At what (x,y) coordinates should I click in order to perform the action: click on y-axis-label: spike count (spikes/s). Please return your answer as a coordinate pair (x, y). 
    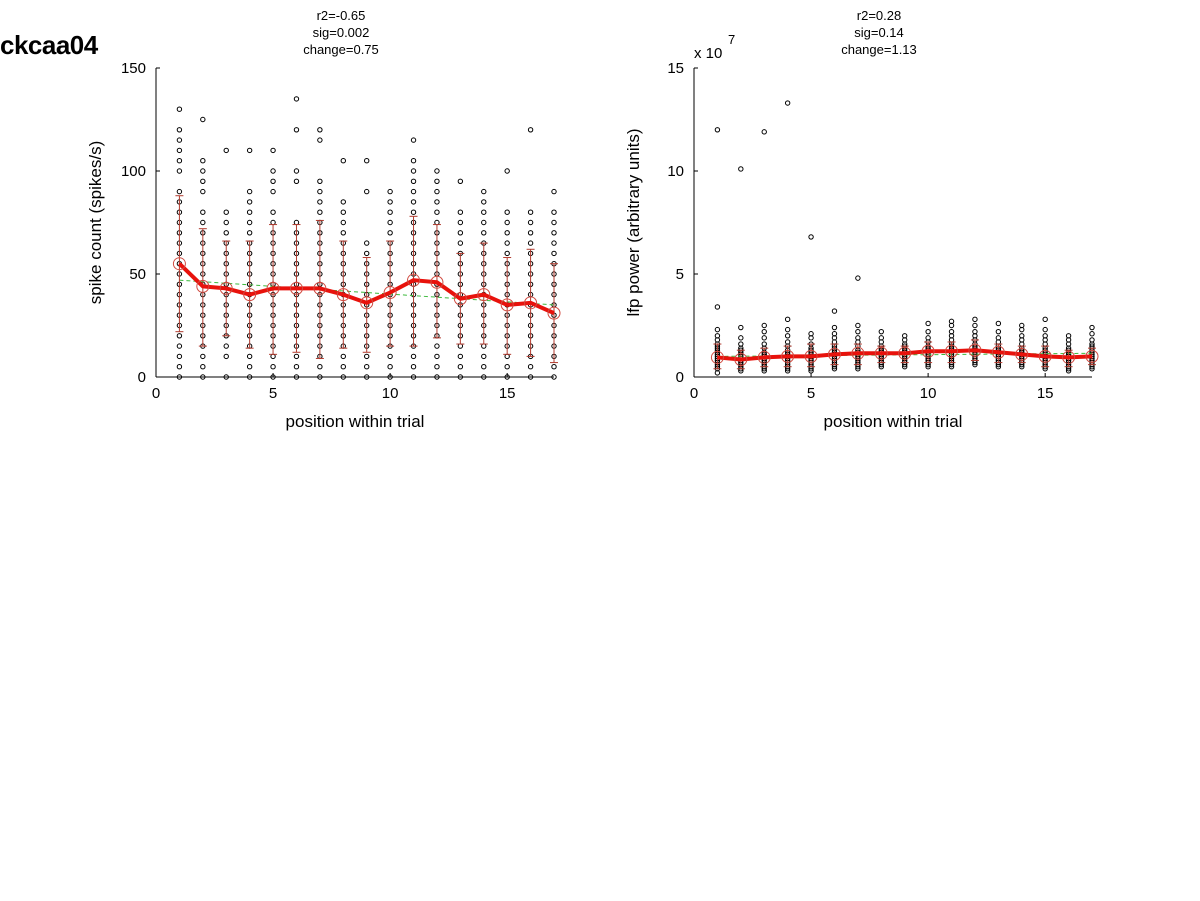
    Looking at the image, I should click on (95, 222).